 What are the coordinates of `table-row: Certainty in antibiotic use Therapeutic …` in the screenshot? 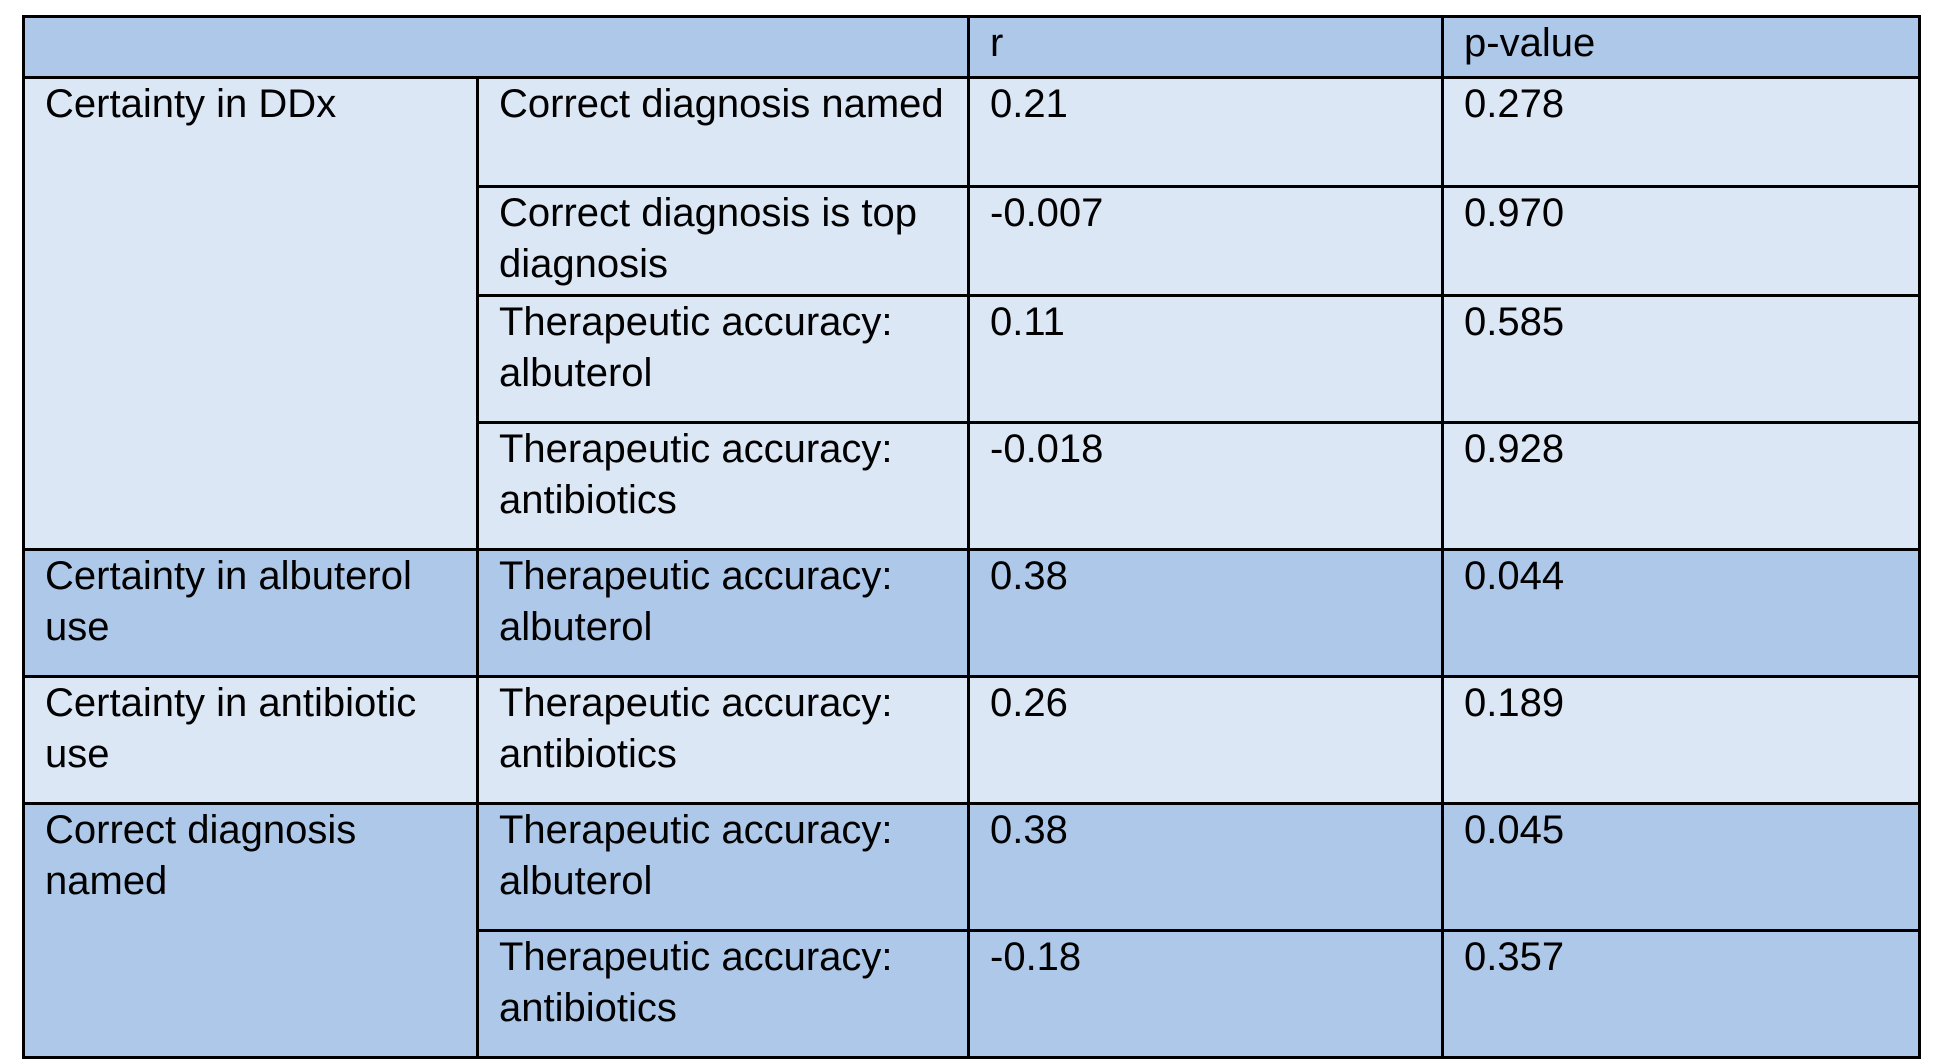 It's located at (971, 740).